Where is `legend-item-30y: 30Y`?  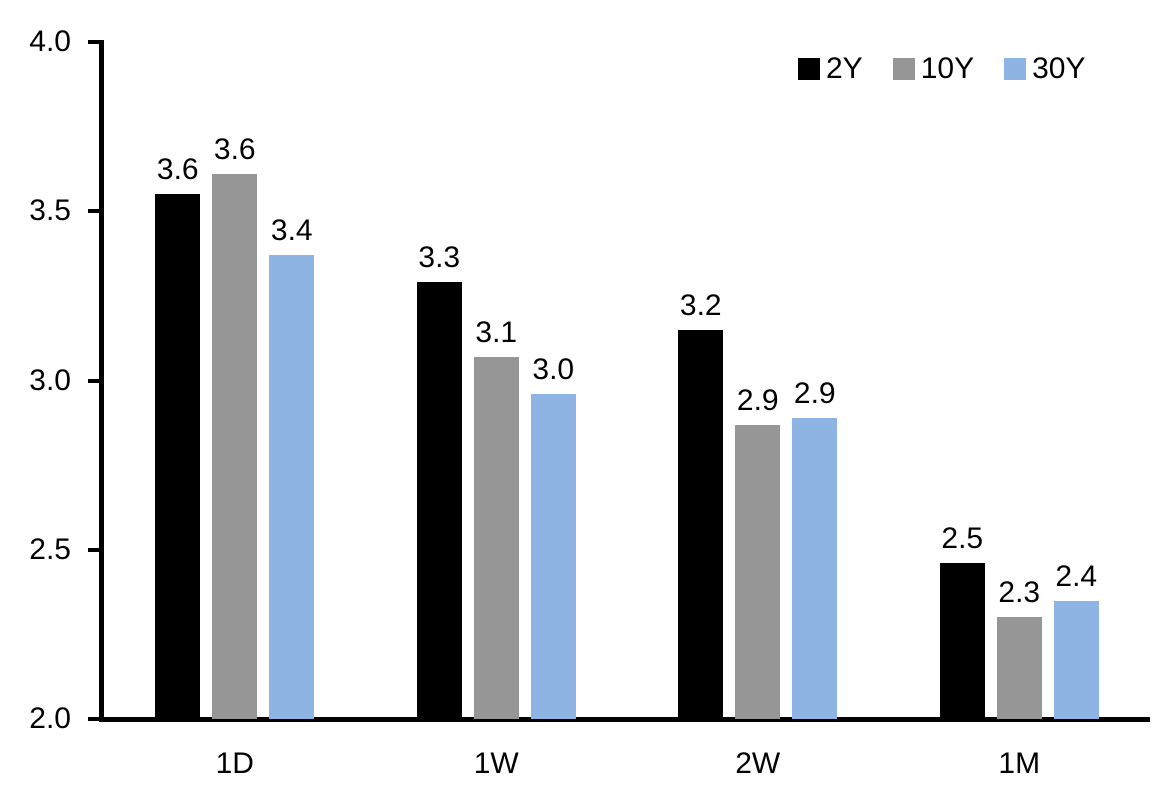 legend-item-30y: 30Y is located at coordinates (1044, 69).